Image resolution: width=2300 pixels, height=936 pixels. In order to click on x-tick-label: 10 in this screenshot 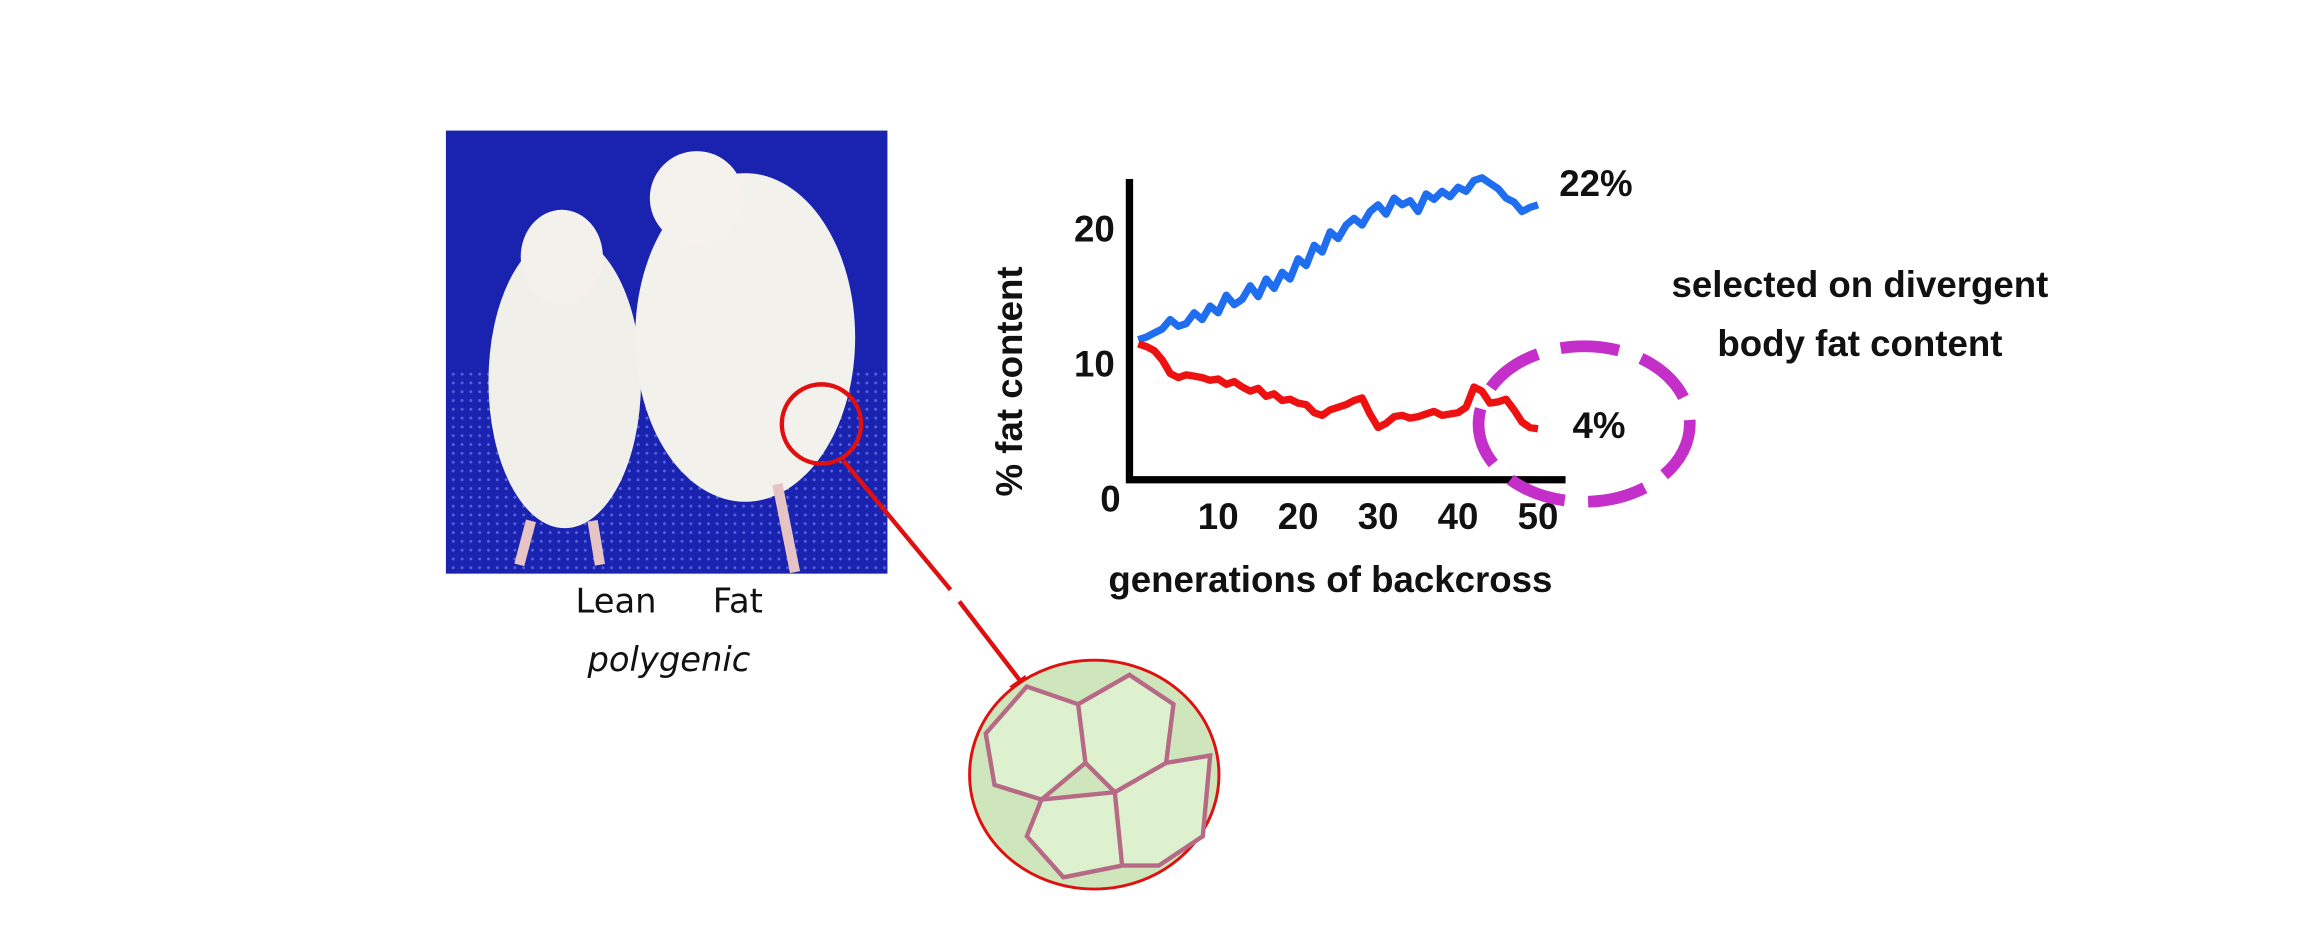, I will do `click(1218, 516)`.